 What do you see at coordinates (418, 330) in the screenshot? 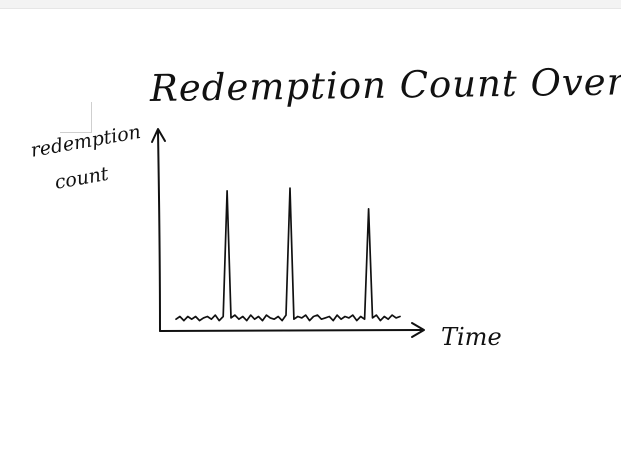
I see `x-axis-arrowhead` at bounding box center [418, 330].